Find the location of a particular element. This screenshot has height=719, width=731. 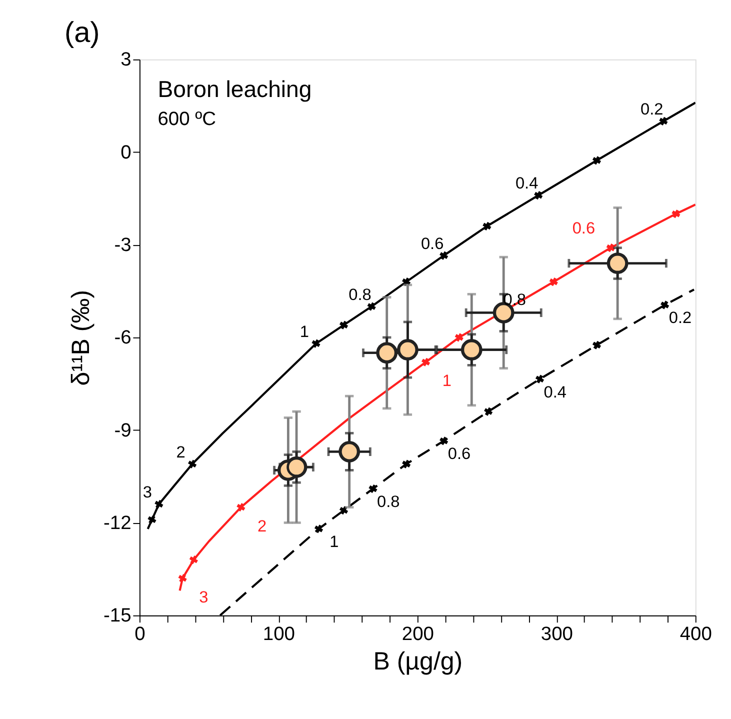

y-tick-label: -12 is located at coordinates (118, 523).